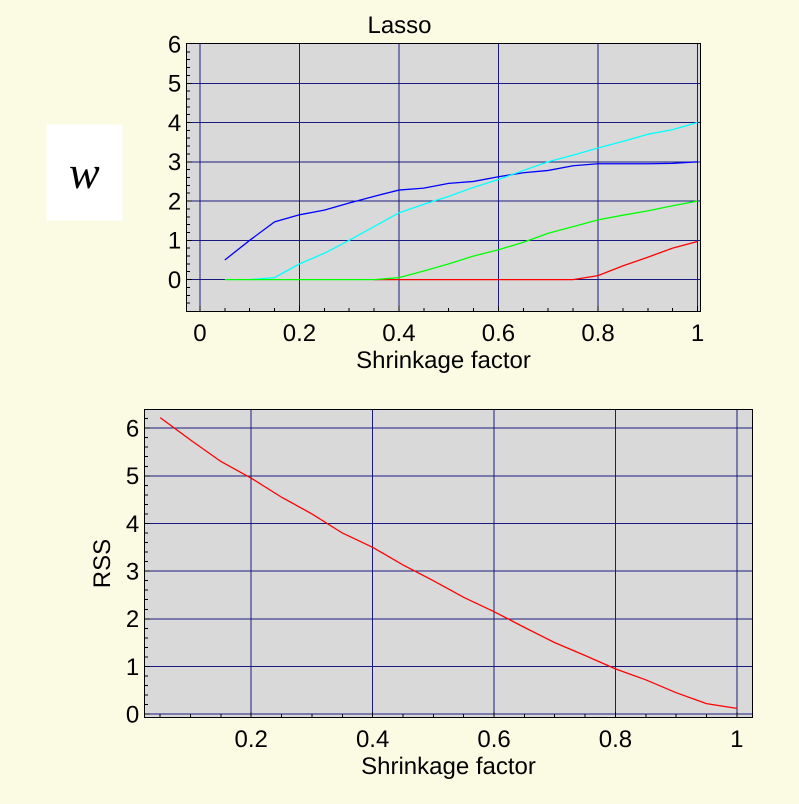 This screenshot has height=804, width=799. I want to click on chart-title: Lasso, so click(399, 25).